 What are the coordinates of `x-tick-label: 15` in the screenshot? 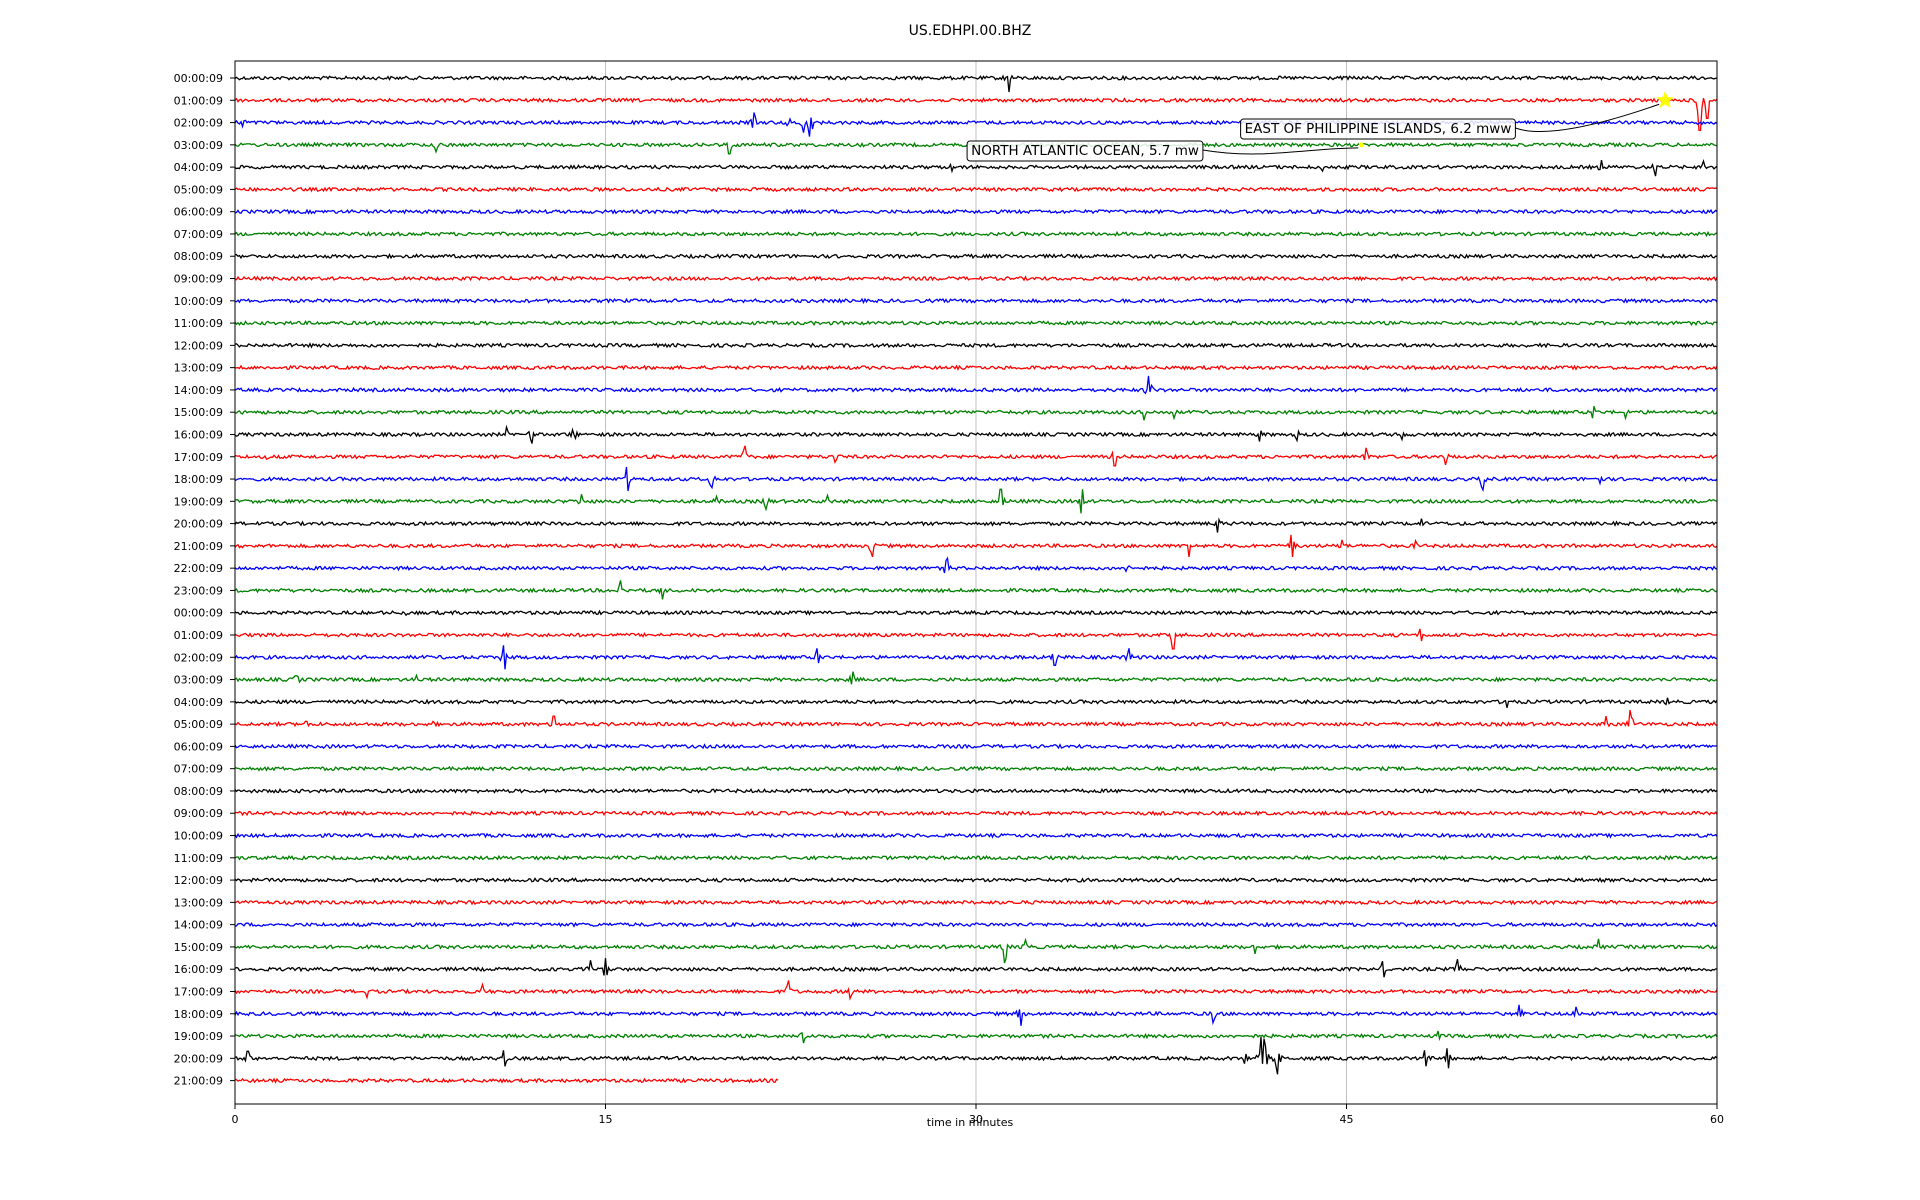 It's located at (606, 1119).